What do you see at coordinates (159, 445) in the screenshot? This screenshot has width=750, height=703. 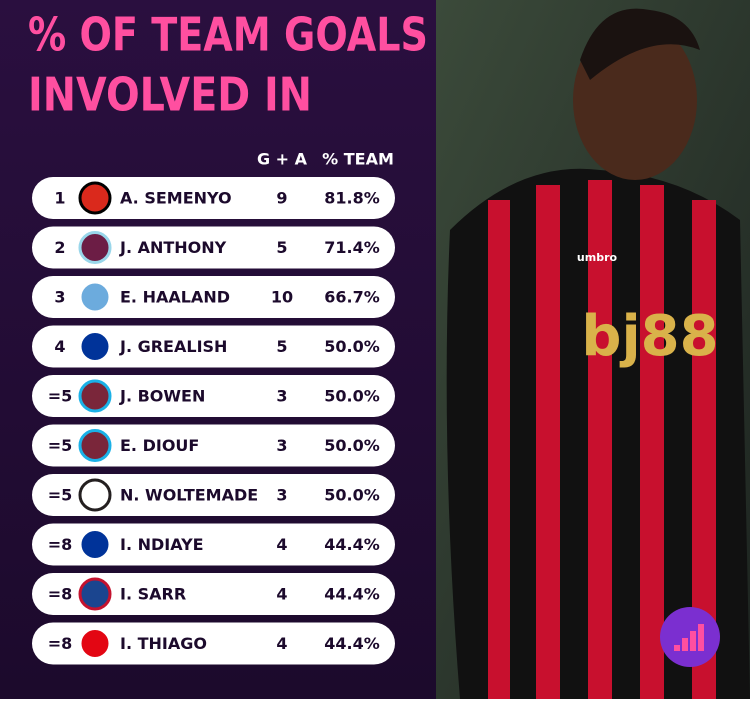 I see `player-name: E. DIOUF` at bounding box center [159, 445].